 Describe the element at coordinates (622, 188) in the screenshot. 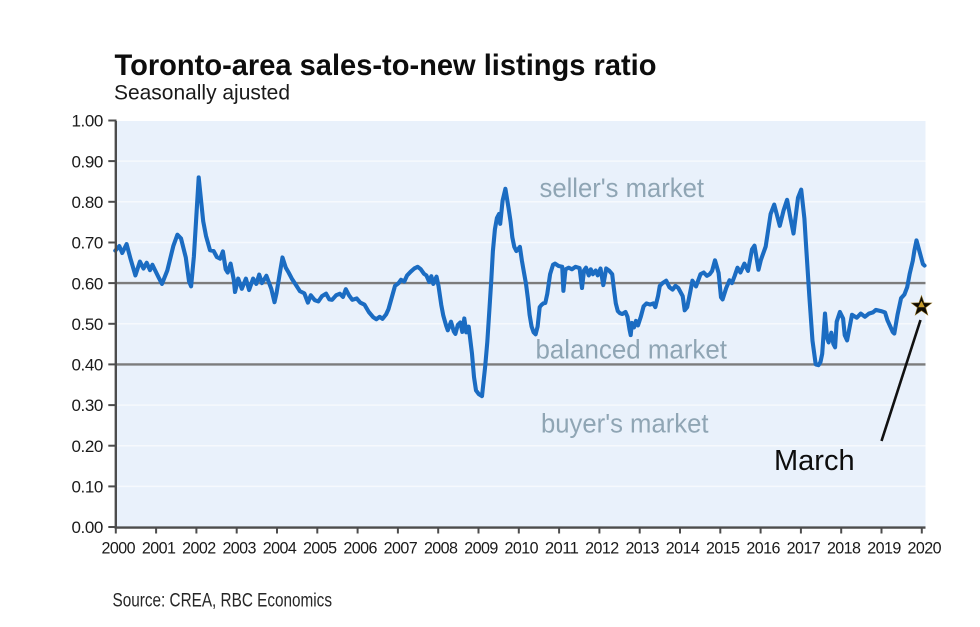

I see `svg-text: seller's market` at that location.